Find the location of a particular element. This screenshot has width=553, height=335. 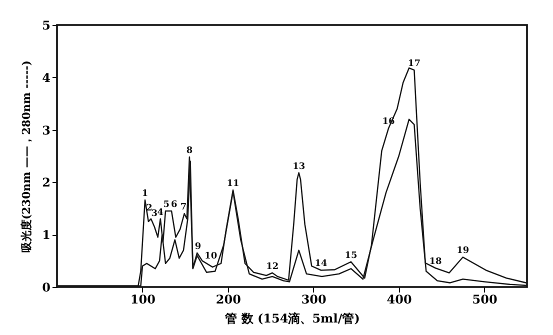

x-tick-label: 100 is located at coordinates (143, 299).